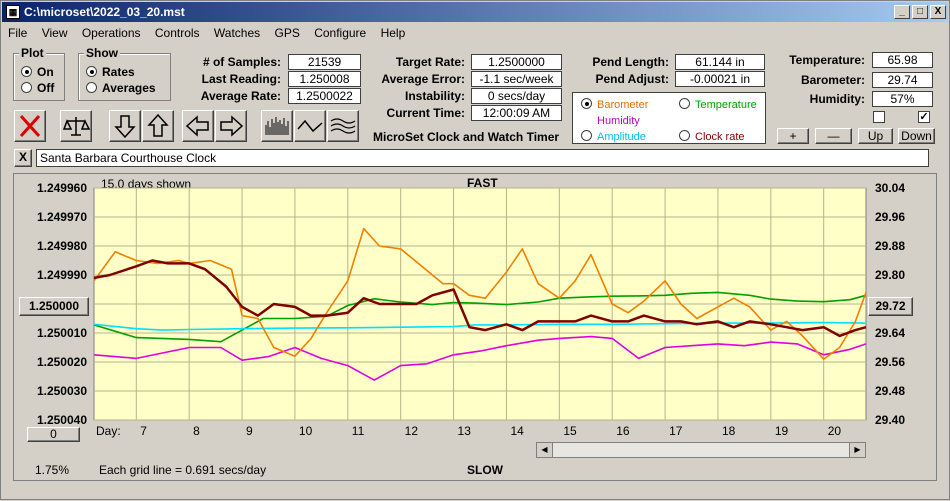  Describe the element at coordinates (37, 88) in the screenshot. I see `plot-off-radio: Off` at that location.